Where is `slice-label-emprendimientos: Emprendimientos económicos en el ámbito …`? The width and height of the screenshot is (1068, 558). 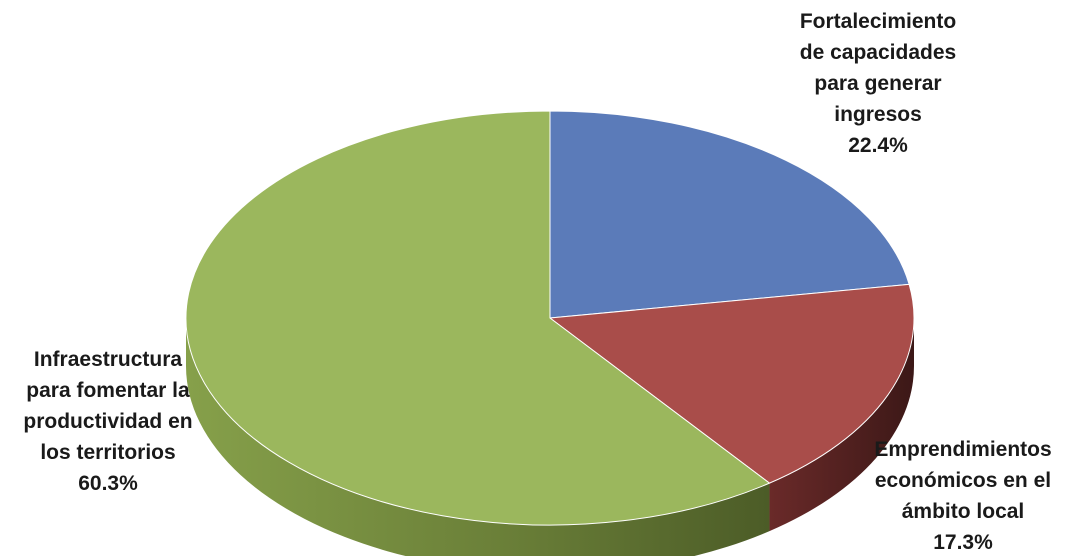
slice-label-emprendimientos: Emprendimientos económicos en el ámbito … is located at coordinates (963, 496).